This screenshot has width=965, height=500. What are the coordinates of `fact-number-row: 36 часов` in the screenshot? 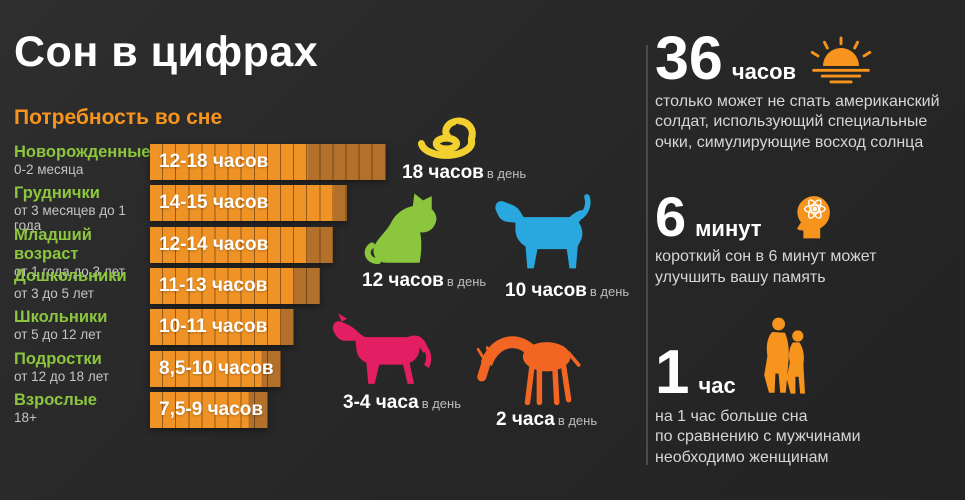 It's located at (805, 58).